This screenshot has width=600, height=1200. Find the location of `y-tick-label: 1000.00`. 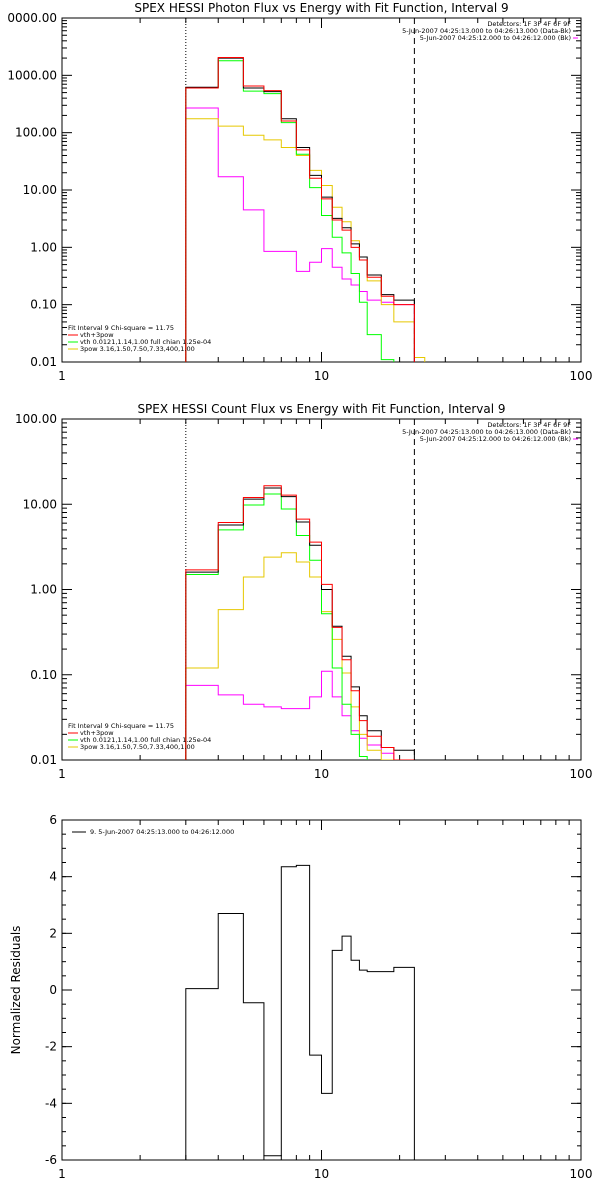

y-tick-label: 1000.00 is located at coordinates (32, 75).